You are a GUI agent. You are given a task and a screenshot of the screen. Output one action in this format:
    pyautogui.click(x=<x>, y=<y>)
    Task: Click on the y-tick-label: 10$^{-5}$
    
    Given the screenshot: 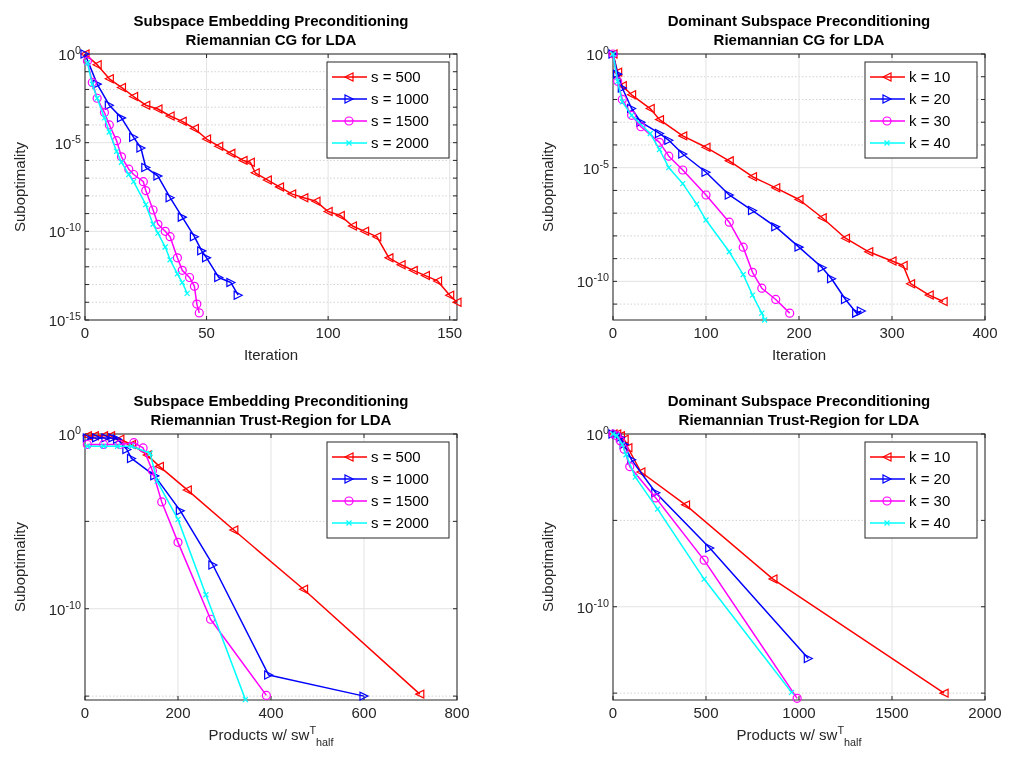 What is the action you would take?
    pyautogui.click(x=595, y=167)
    